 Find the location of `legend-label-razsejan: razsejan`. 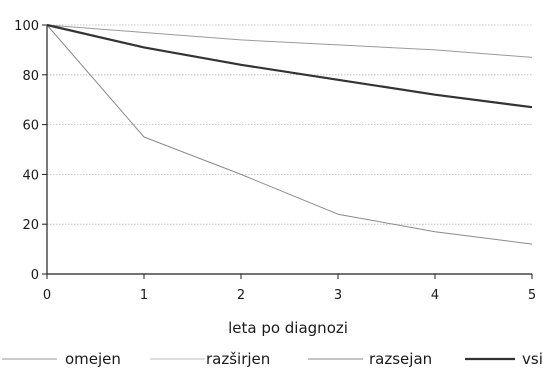

legend-label-razsejan: razsejan is located at coordinates (400, 359).